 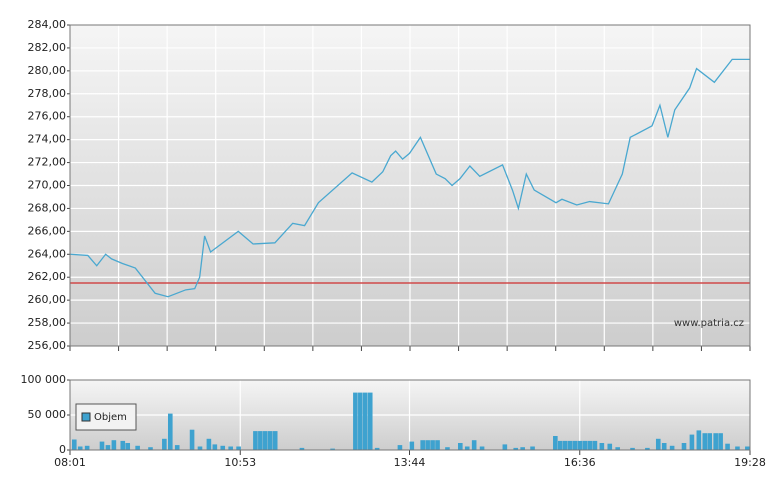 I want to click on y-tick-label: 50 000, so click(x=47, y=414).